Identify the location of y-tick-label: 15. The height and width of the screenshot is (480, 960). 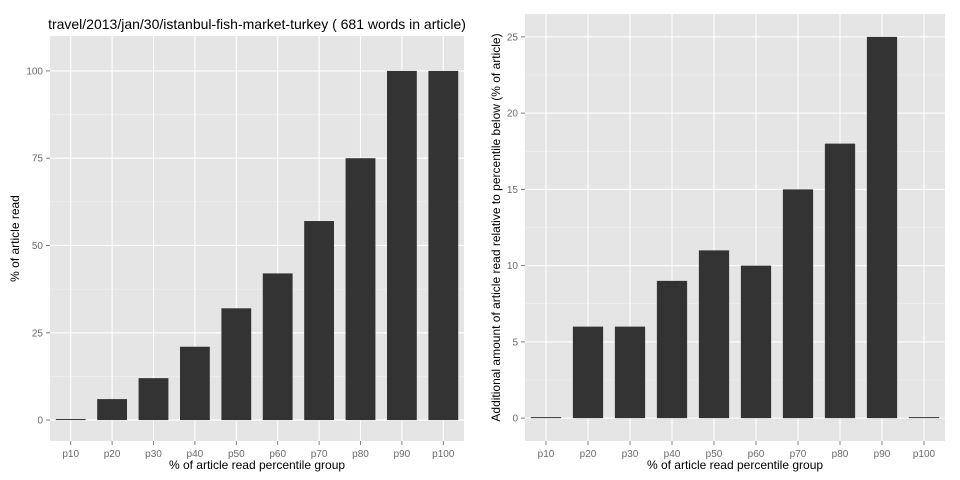
(513, 190).